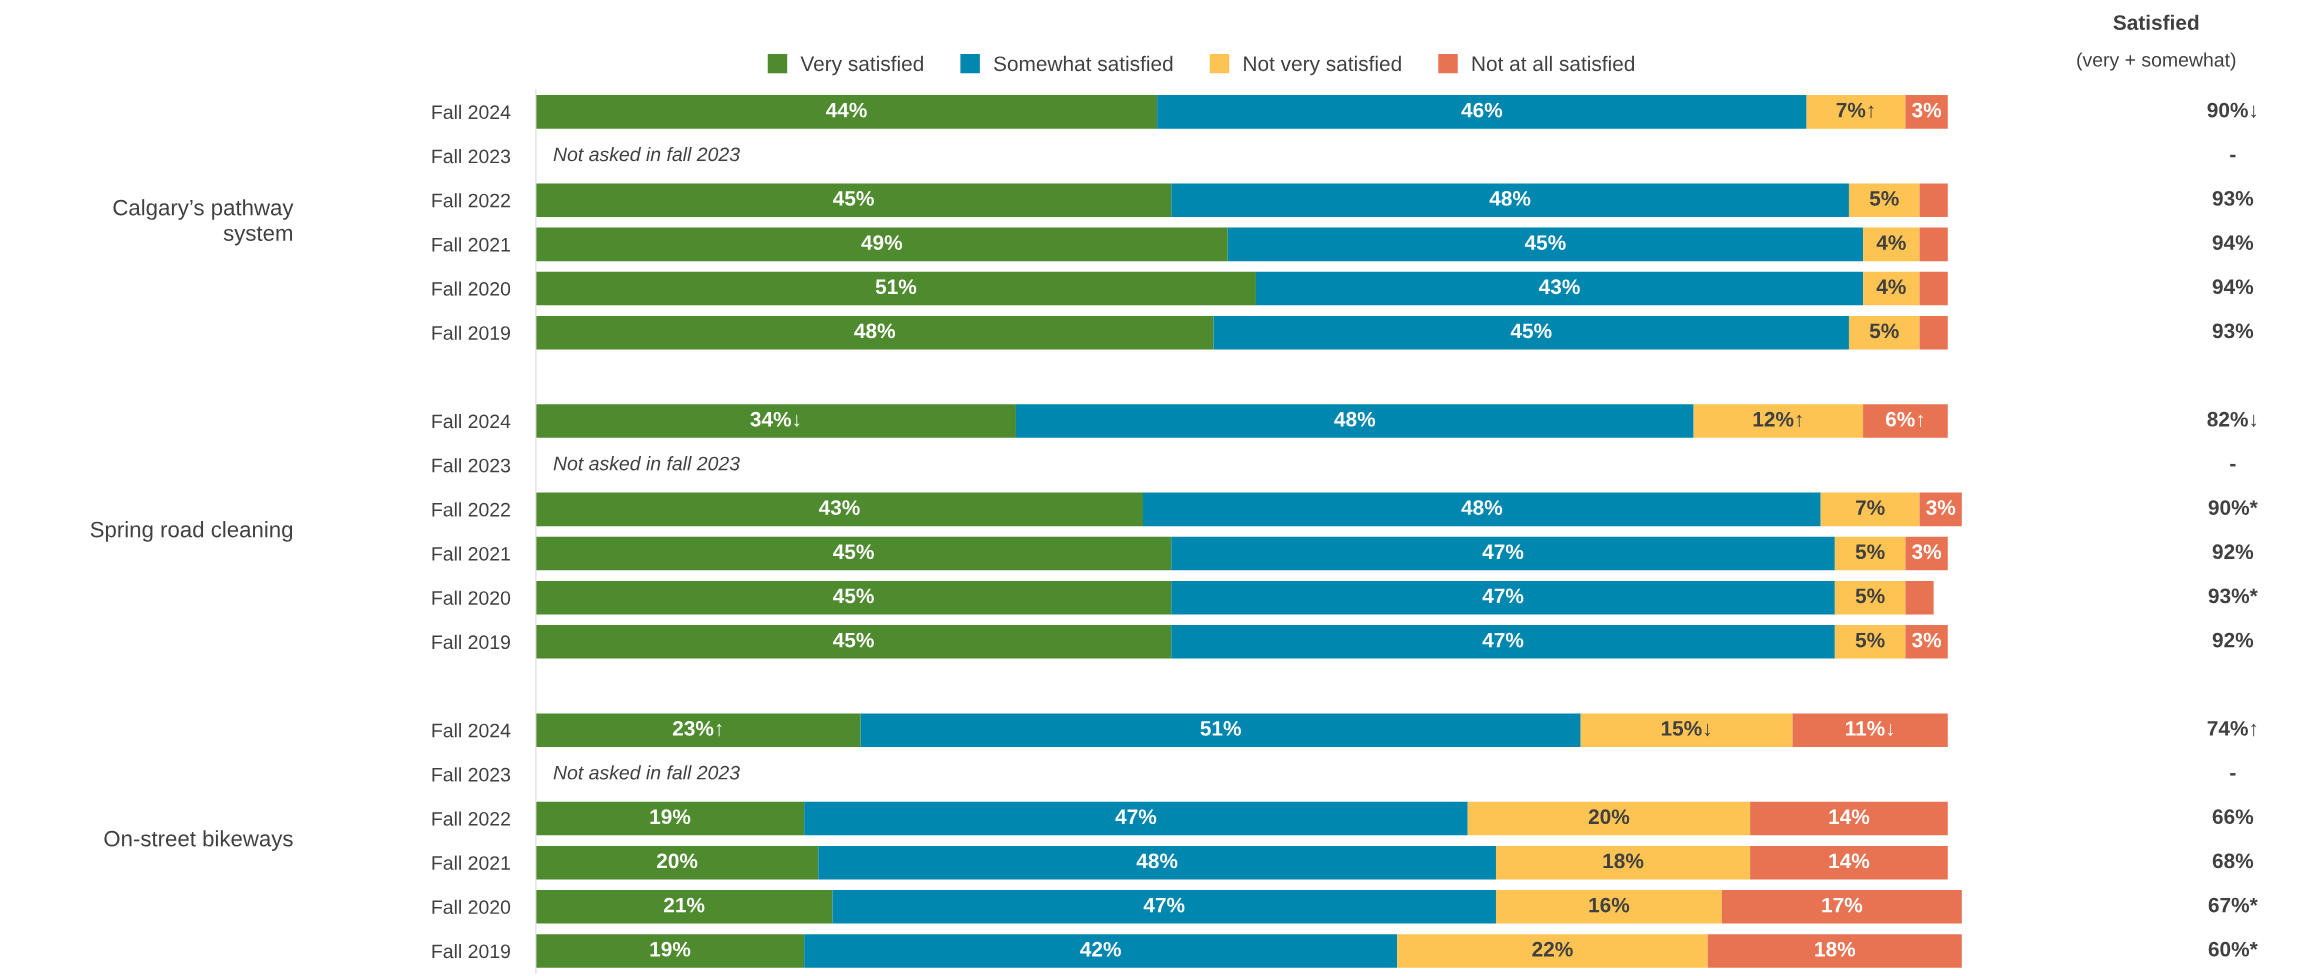 The width and height of the screenshot is (2300, 976). What do you see at coordinates (882, 242) in the screenshot?
I see `data-label: 49%` at bounding box center [882, 242].